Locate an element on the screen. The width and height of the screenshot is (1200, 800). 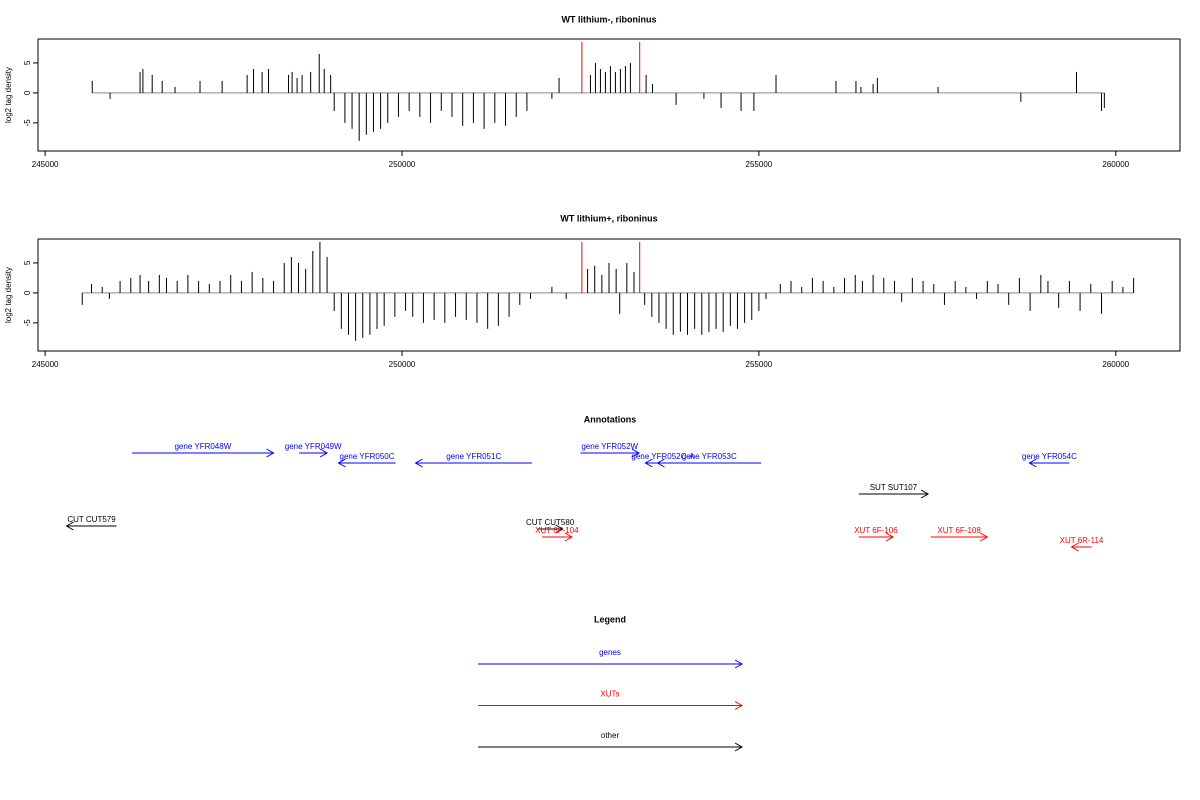
feature-label: gene YFR048W is located at coordinates (202, 446).